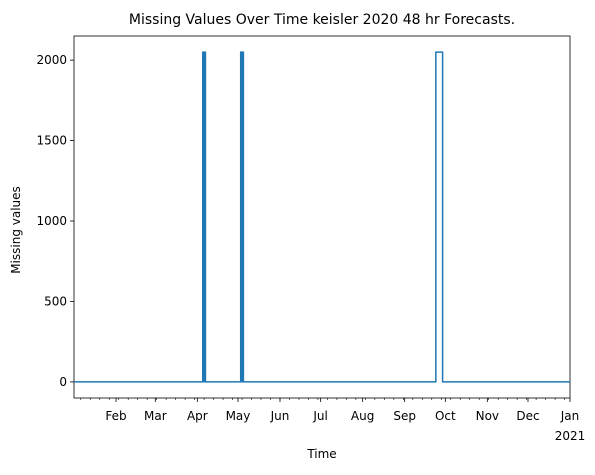  I want to click on y-tick-label: 500, so click(55, 301).